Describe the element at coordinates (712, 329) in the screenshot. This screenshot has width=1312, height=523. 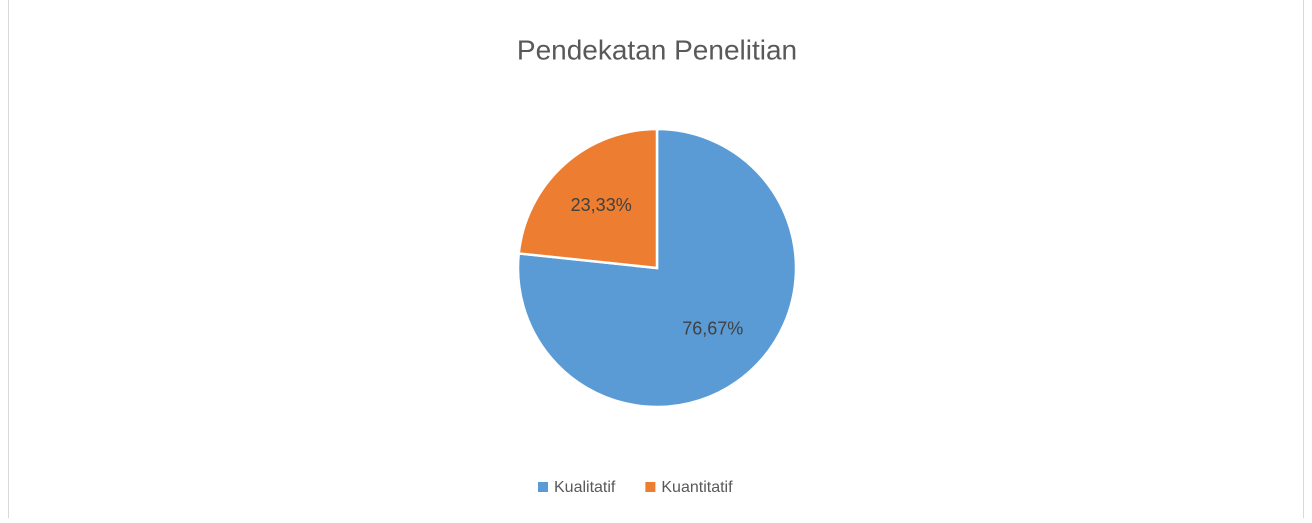
I see `data-label: 76,67%` at that location.